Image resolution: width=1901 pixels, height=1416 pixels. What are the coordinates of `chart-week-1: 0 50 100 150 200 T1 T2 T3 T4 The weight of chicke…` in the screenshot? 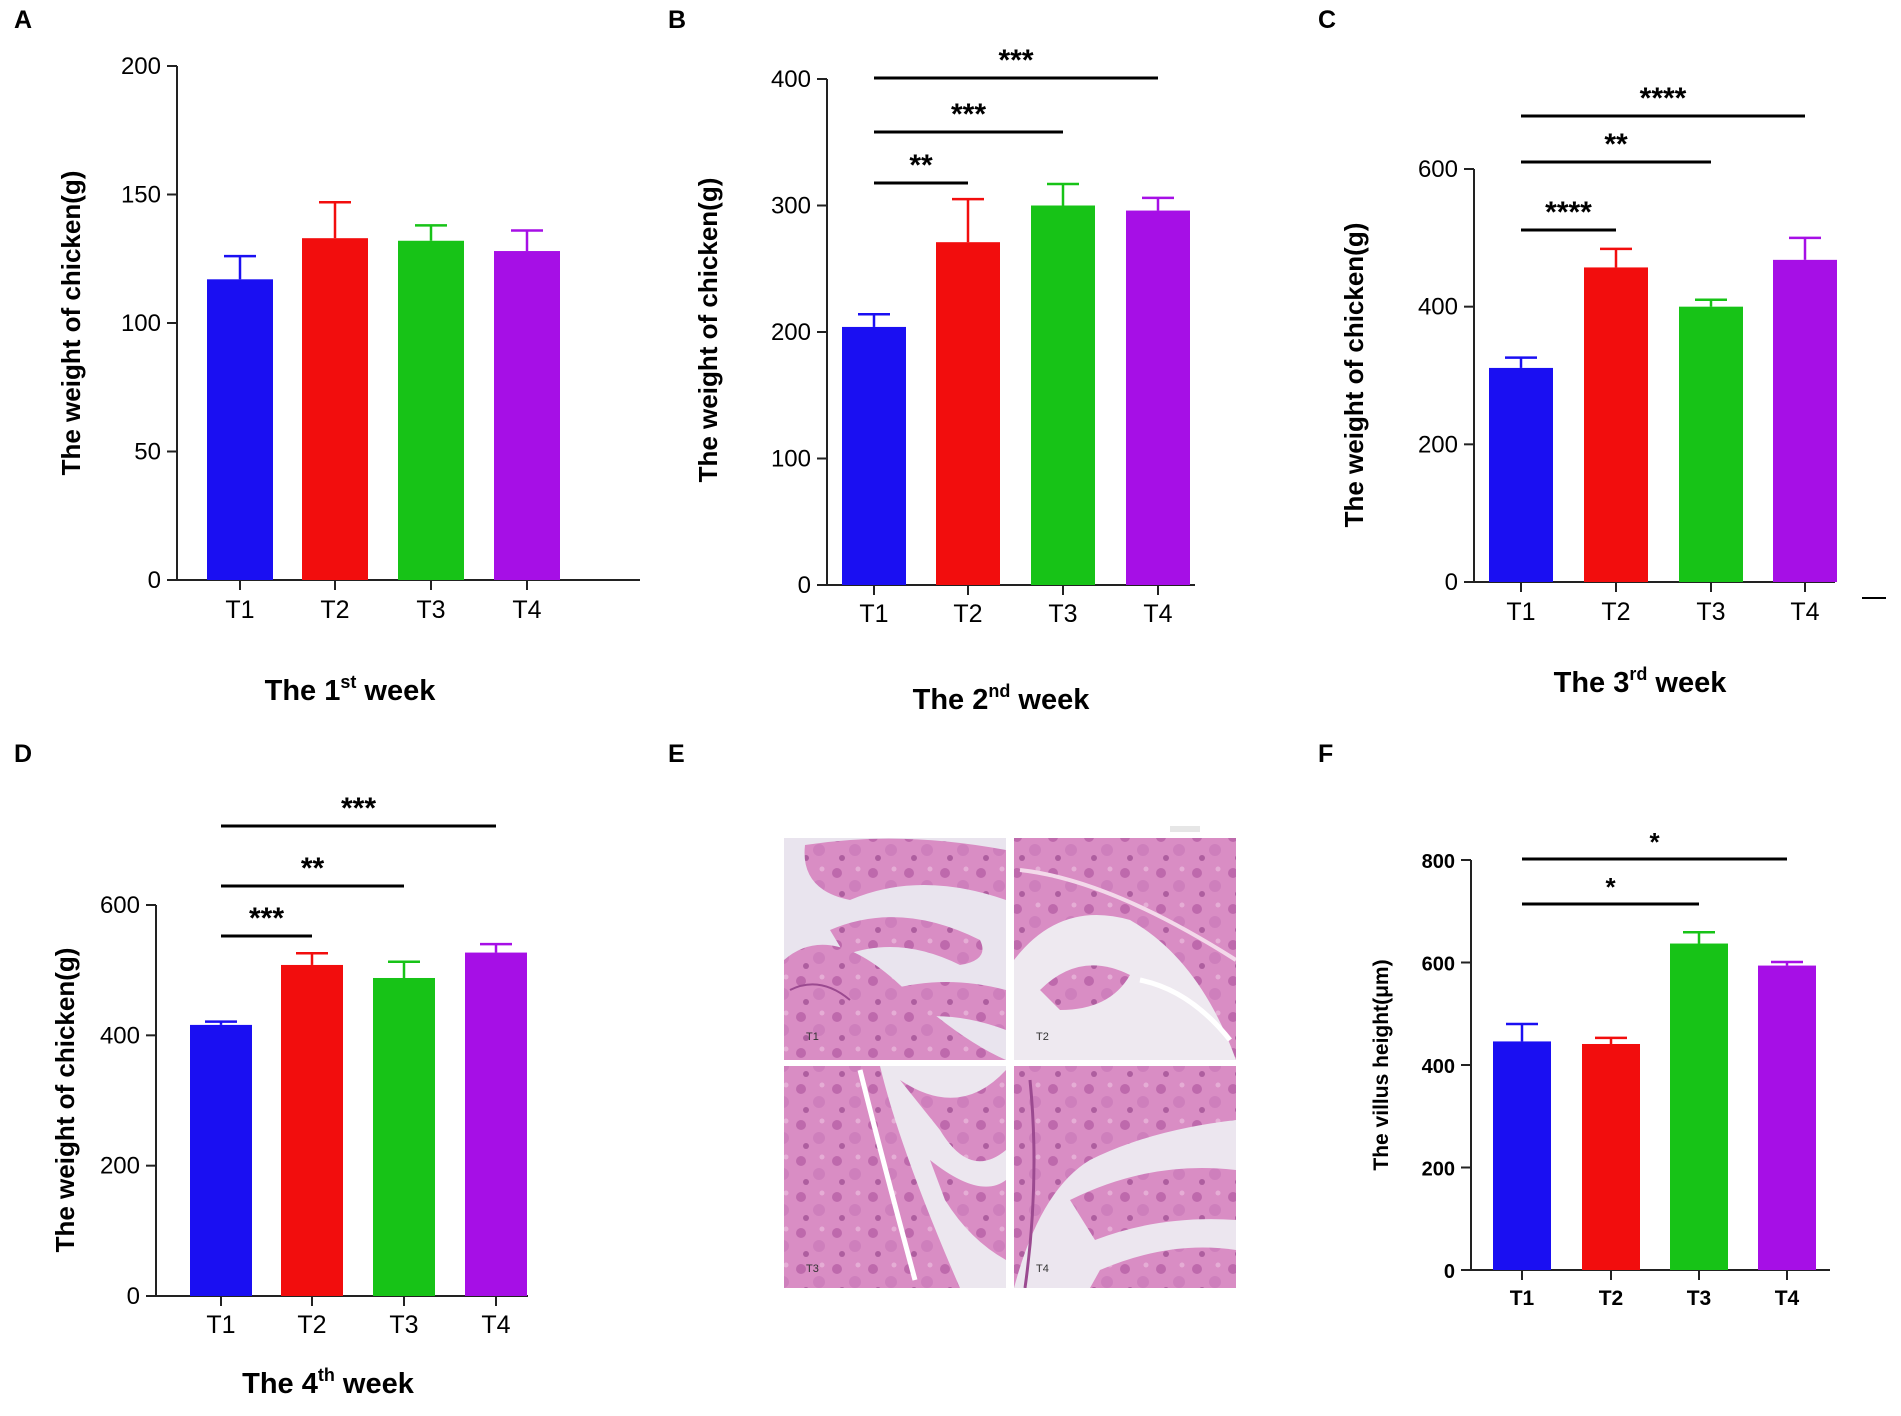 It's located at (348, 380).